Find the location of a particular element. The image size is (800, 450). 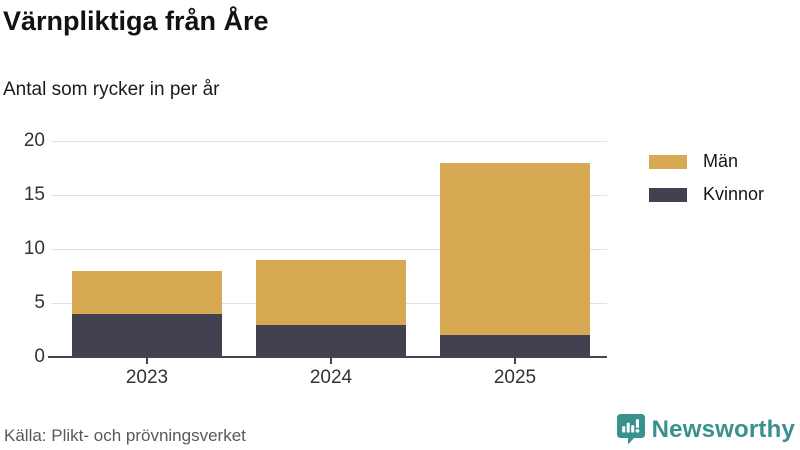

x-tick-2025 is located at coordinates (515, 361).